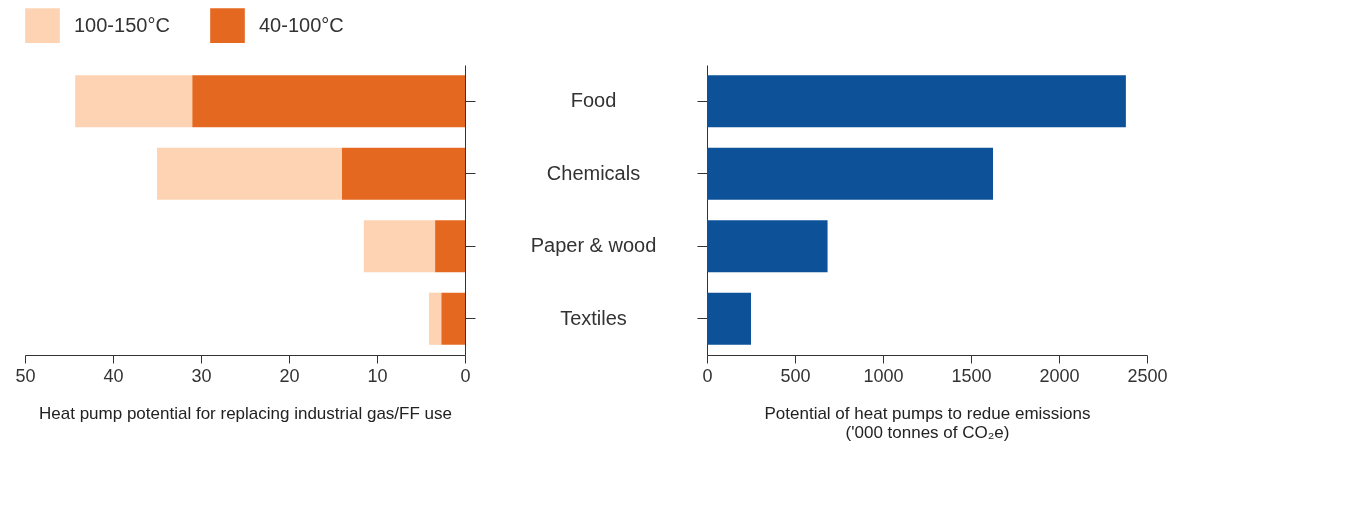  What do you see at coordinates (593, 245) in the screenshot?
I see `y-tick-label: Paper & wood` at bounding box center [593, 245].